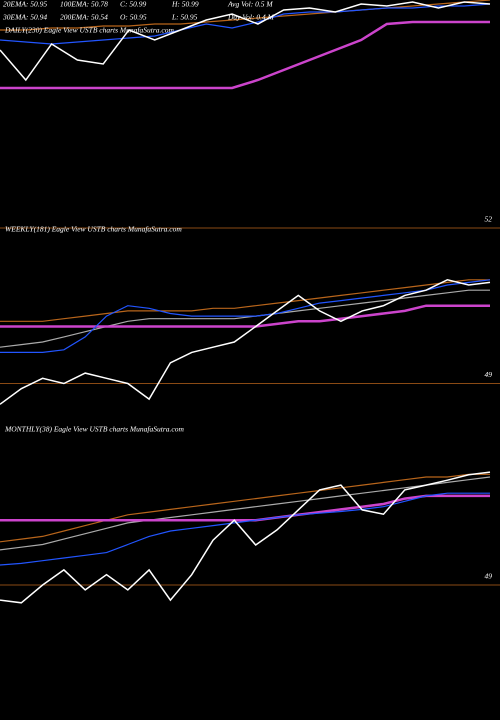 The width and height of the screenshot is (500, 720). What do you see at coordinates (25, 4) in the screenshot?
I see `header-stat: 20EMA: 50.95` at bounding box center [25, 4].